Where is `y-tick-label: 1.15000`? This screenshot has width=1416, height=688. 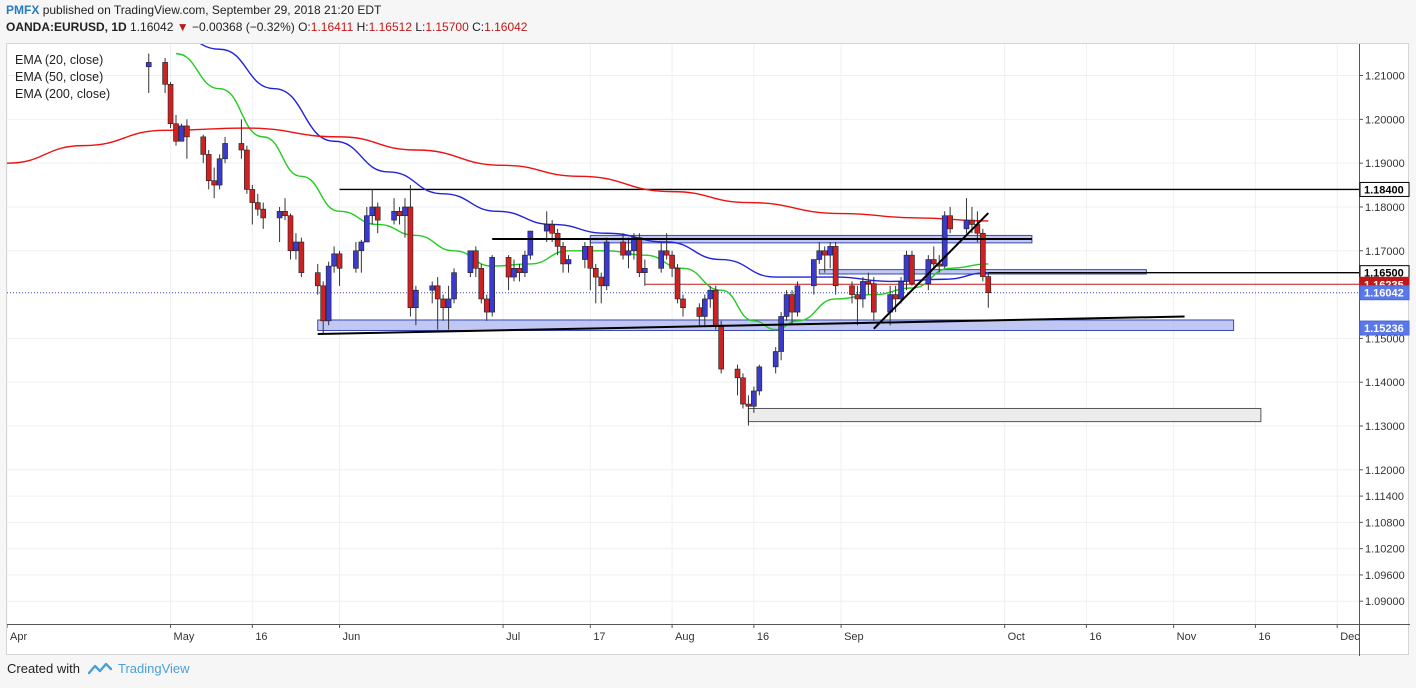
y-tick-label: 1.15000 is located at coordinates (1385, 339).